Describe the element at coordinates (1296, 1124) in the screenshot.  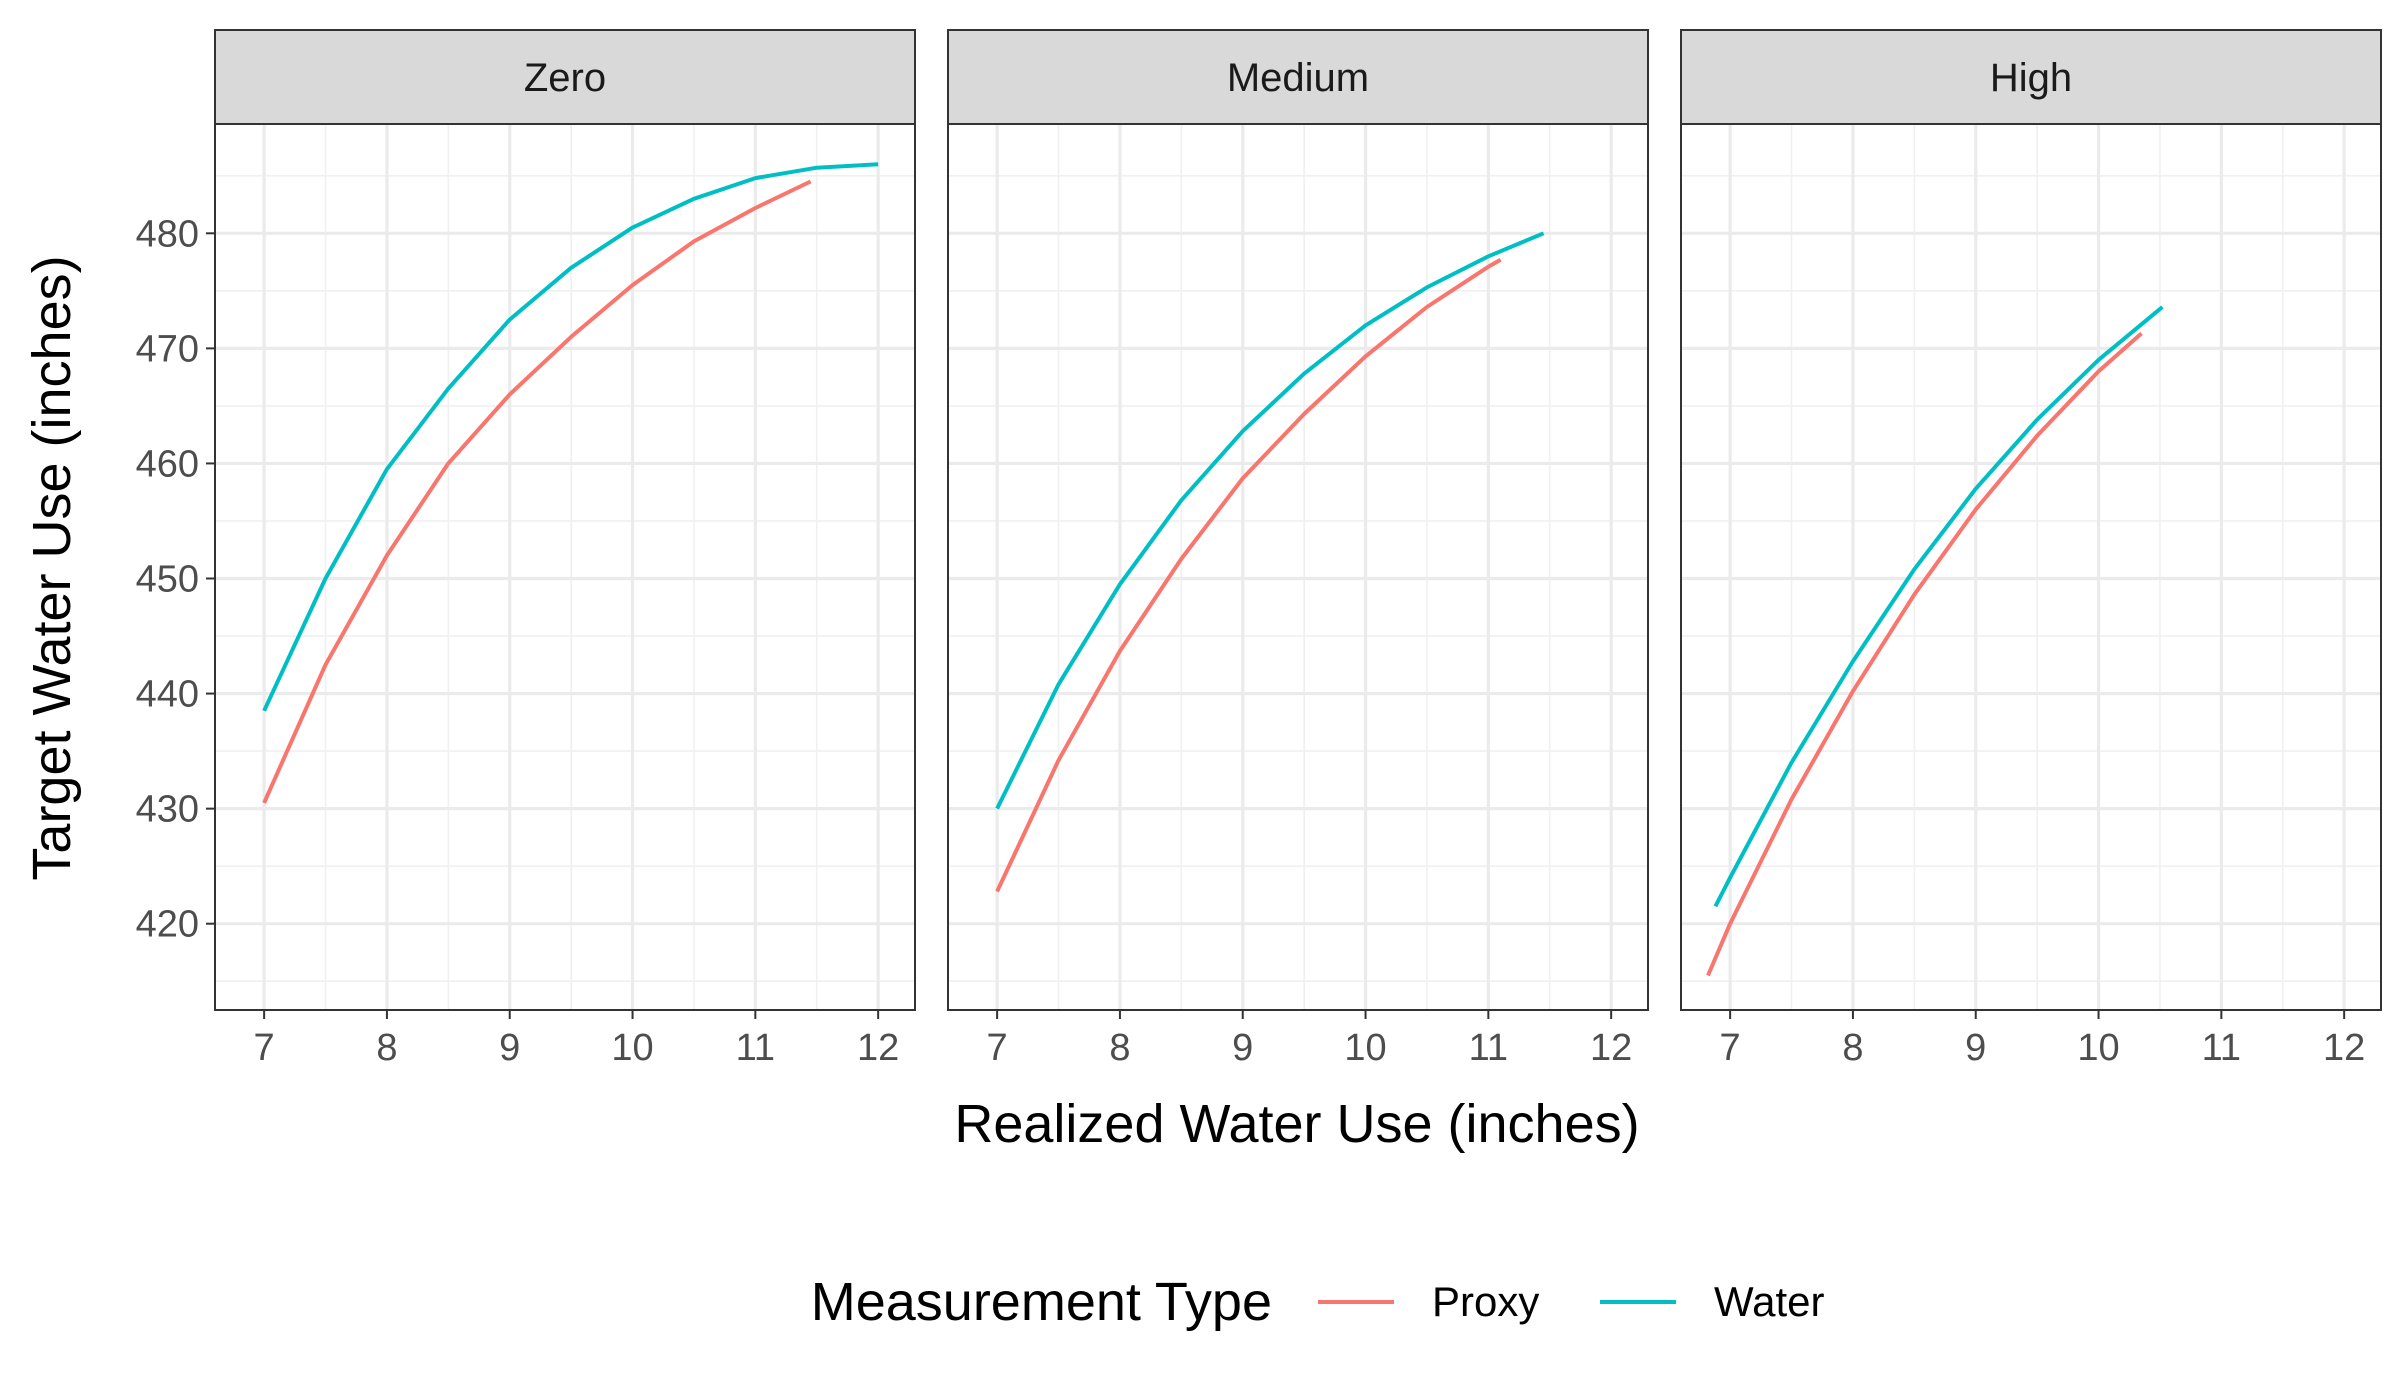
I see `x-axis-title: Realized Water Use (inches)` at that location.